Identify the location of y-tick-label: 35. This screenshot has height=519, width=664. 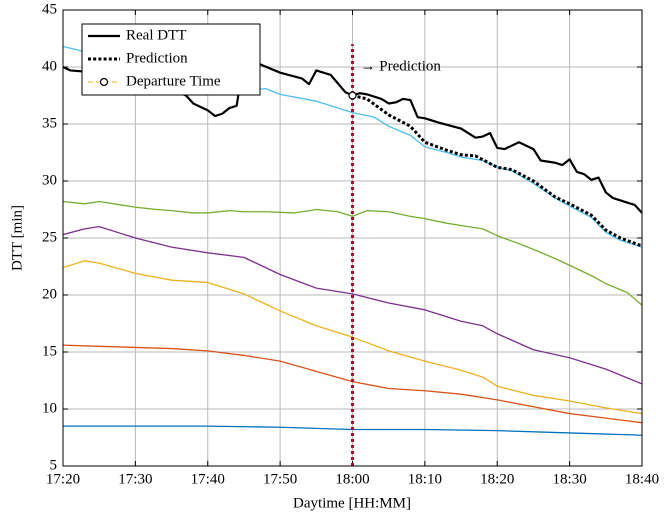
(49, 123).